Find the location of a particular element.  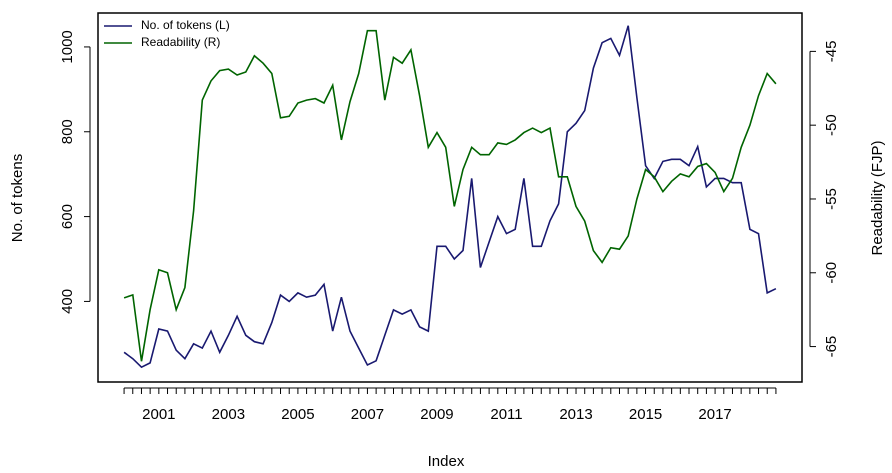

x-tick-label: 2005 is located at coordinates (297, 414).